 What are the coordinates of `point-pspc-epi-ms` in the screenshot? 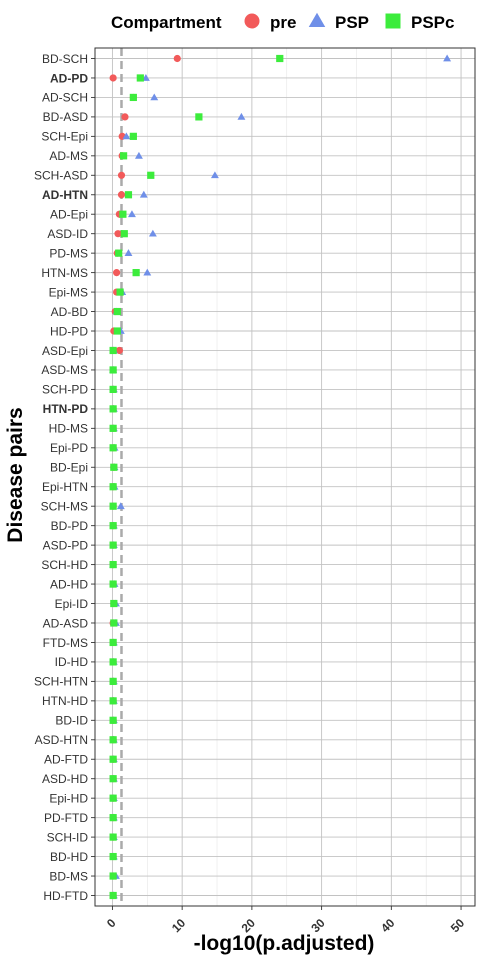 It's located at (120, 292).